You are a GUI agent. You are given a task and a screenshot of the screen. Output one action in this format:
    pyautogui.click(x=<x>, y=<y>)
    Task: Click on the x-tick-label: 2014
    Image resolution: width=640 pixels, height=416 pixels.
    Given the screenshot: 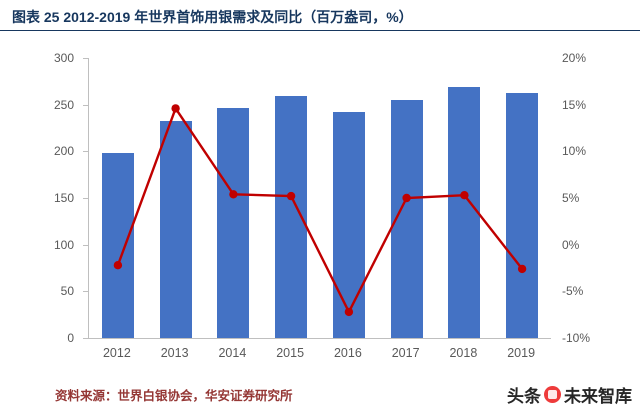 What is the action you would take?
    pyautogui.click(x=232, y=353)
    